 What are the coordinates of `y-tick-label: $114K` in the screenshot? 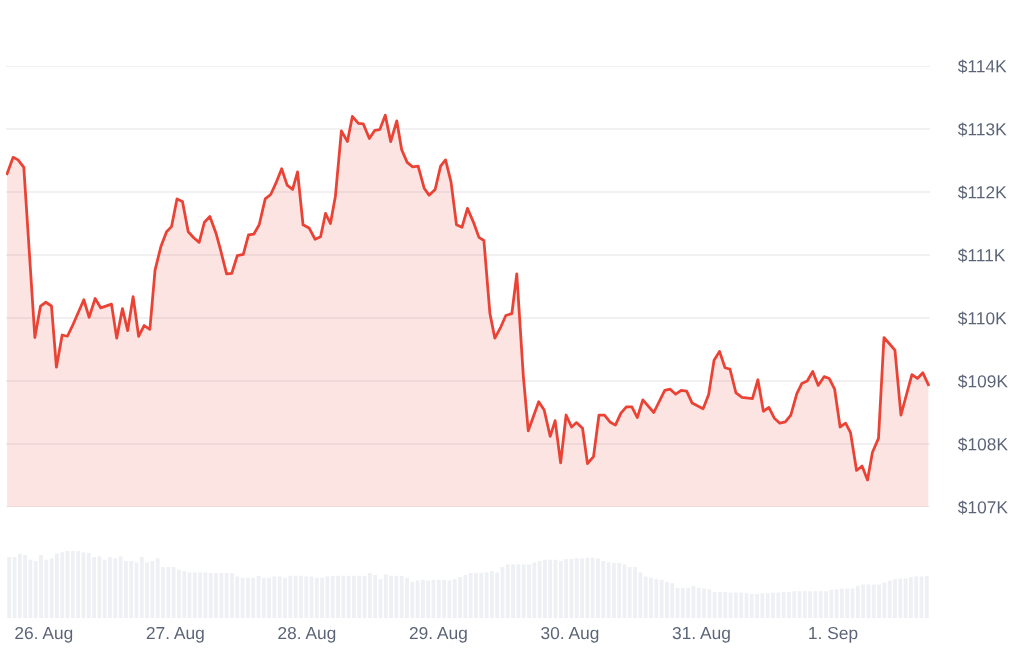 It's located at (982, 66).